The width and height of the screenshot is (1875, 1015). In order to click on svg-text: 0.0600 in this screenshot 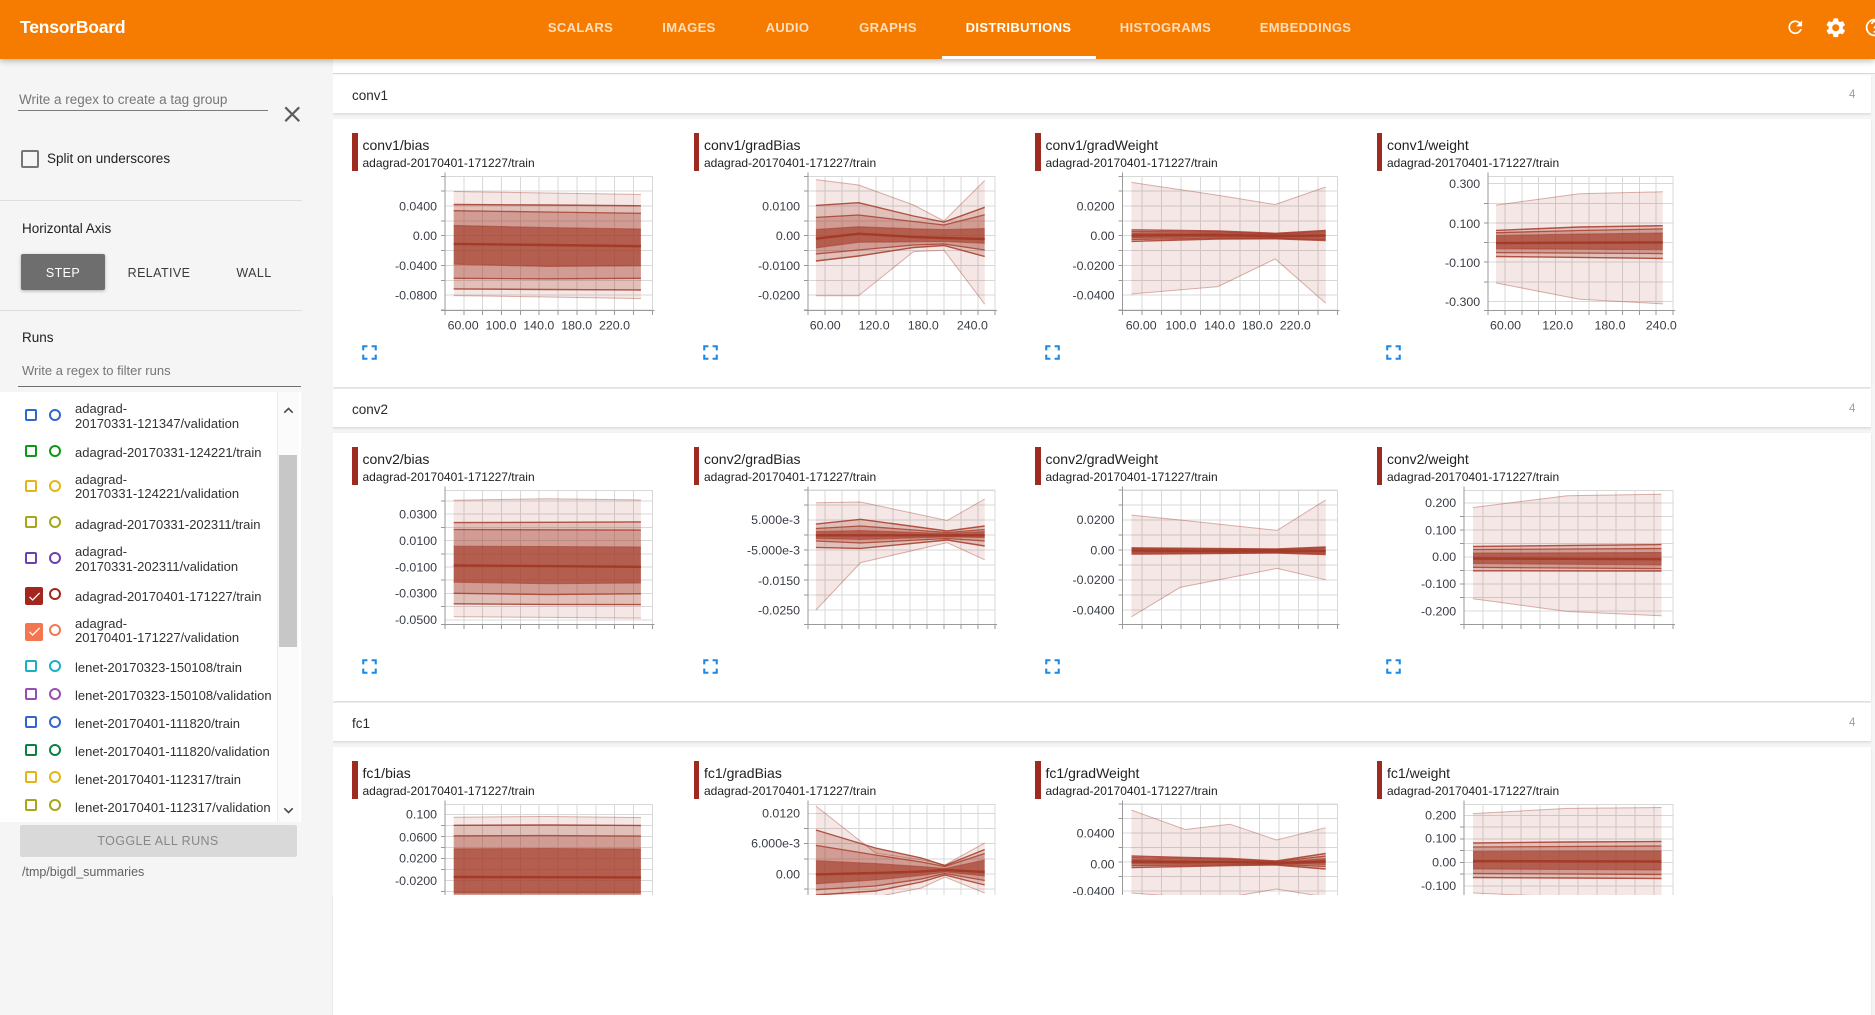, I will do `click(418, 838)`.